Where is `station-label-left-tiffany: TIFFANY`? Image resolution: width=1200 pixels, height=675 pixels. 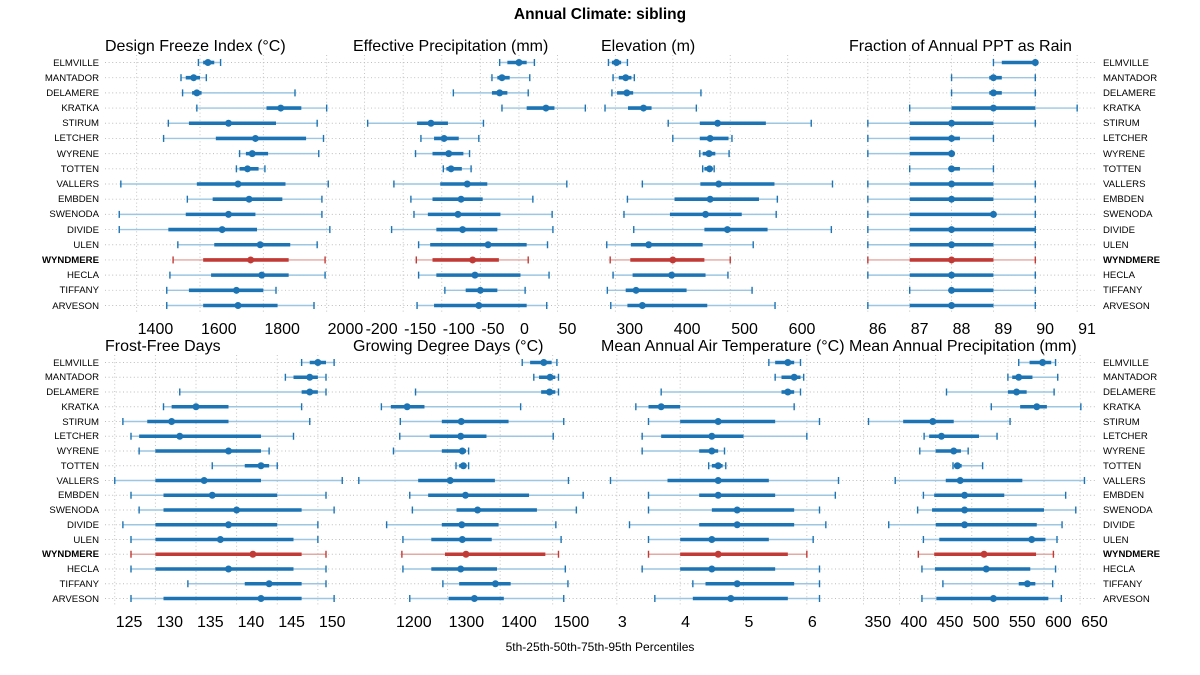 station-label-left-tiffany: TIFFANY is located at coordinates (79, 584).